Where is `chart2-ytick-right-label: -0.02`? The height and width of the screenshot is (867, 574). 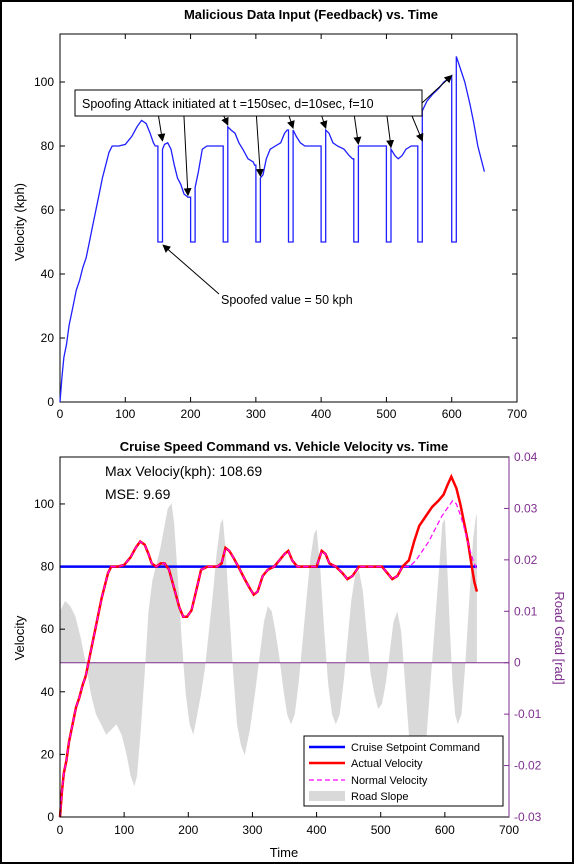
chart2-ytick-right-label: -0.02 is located at coordinates (528, 766).